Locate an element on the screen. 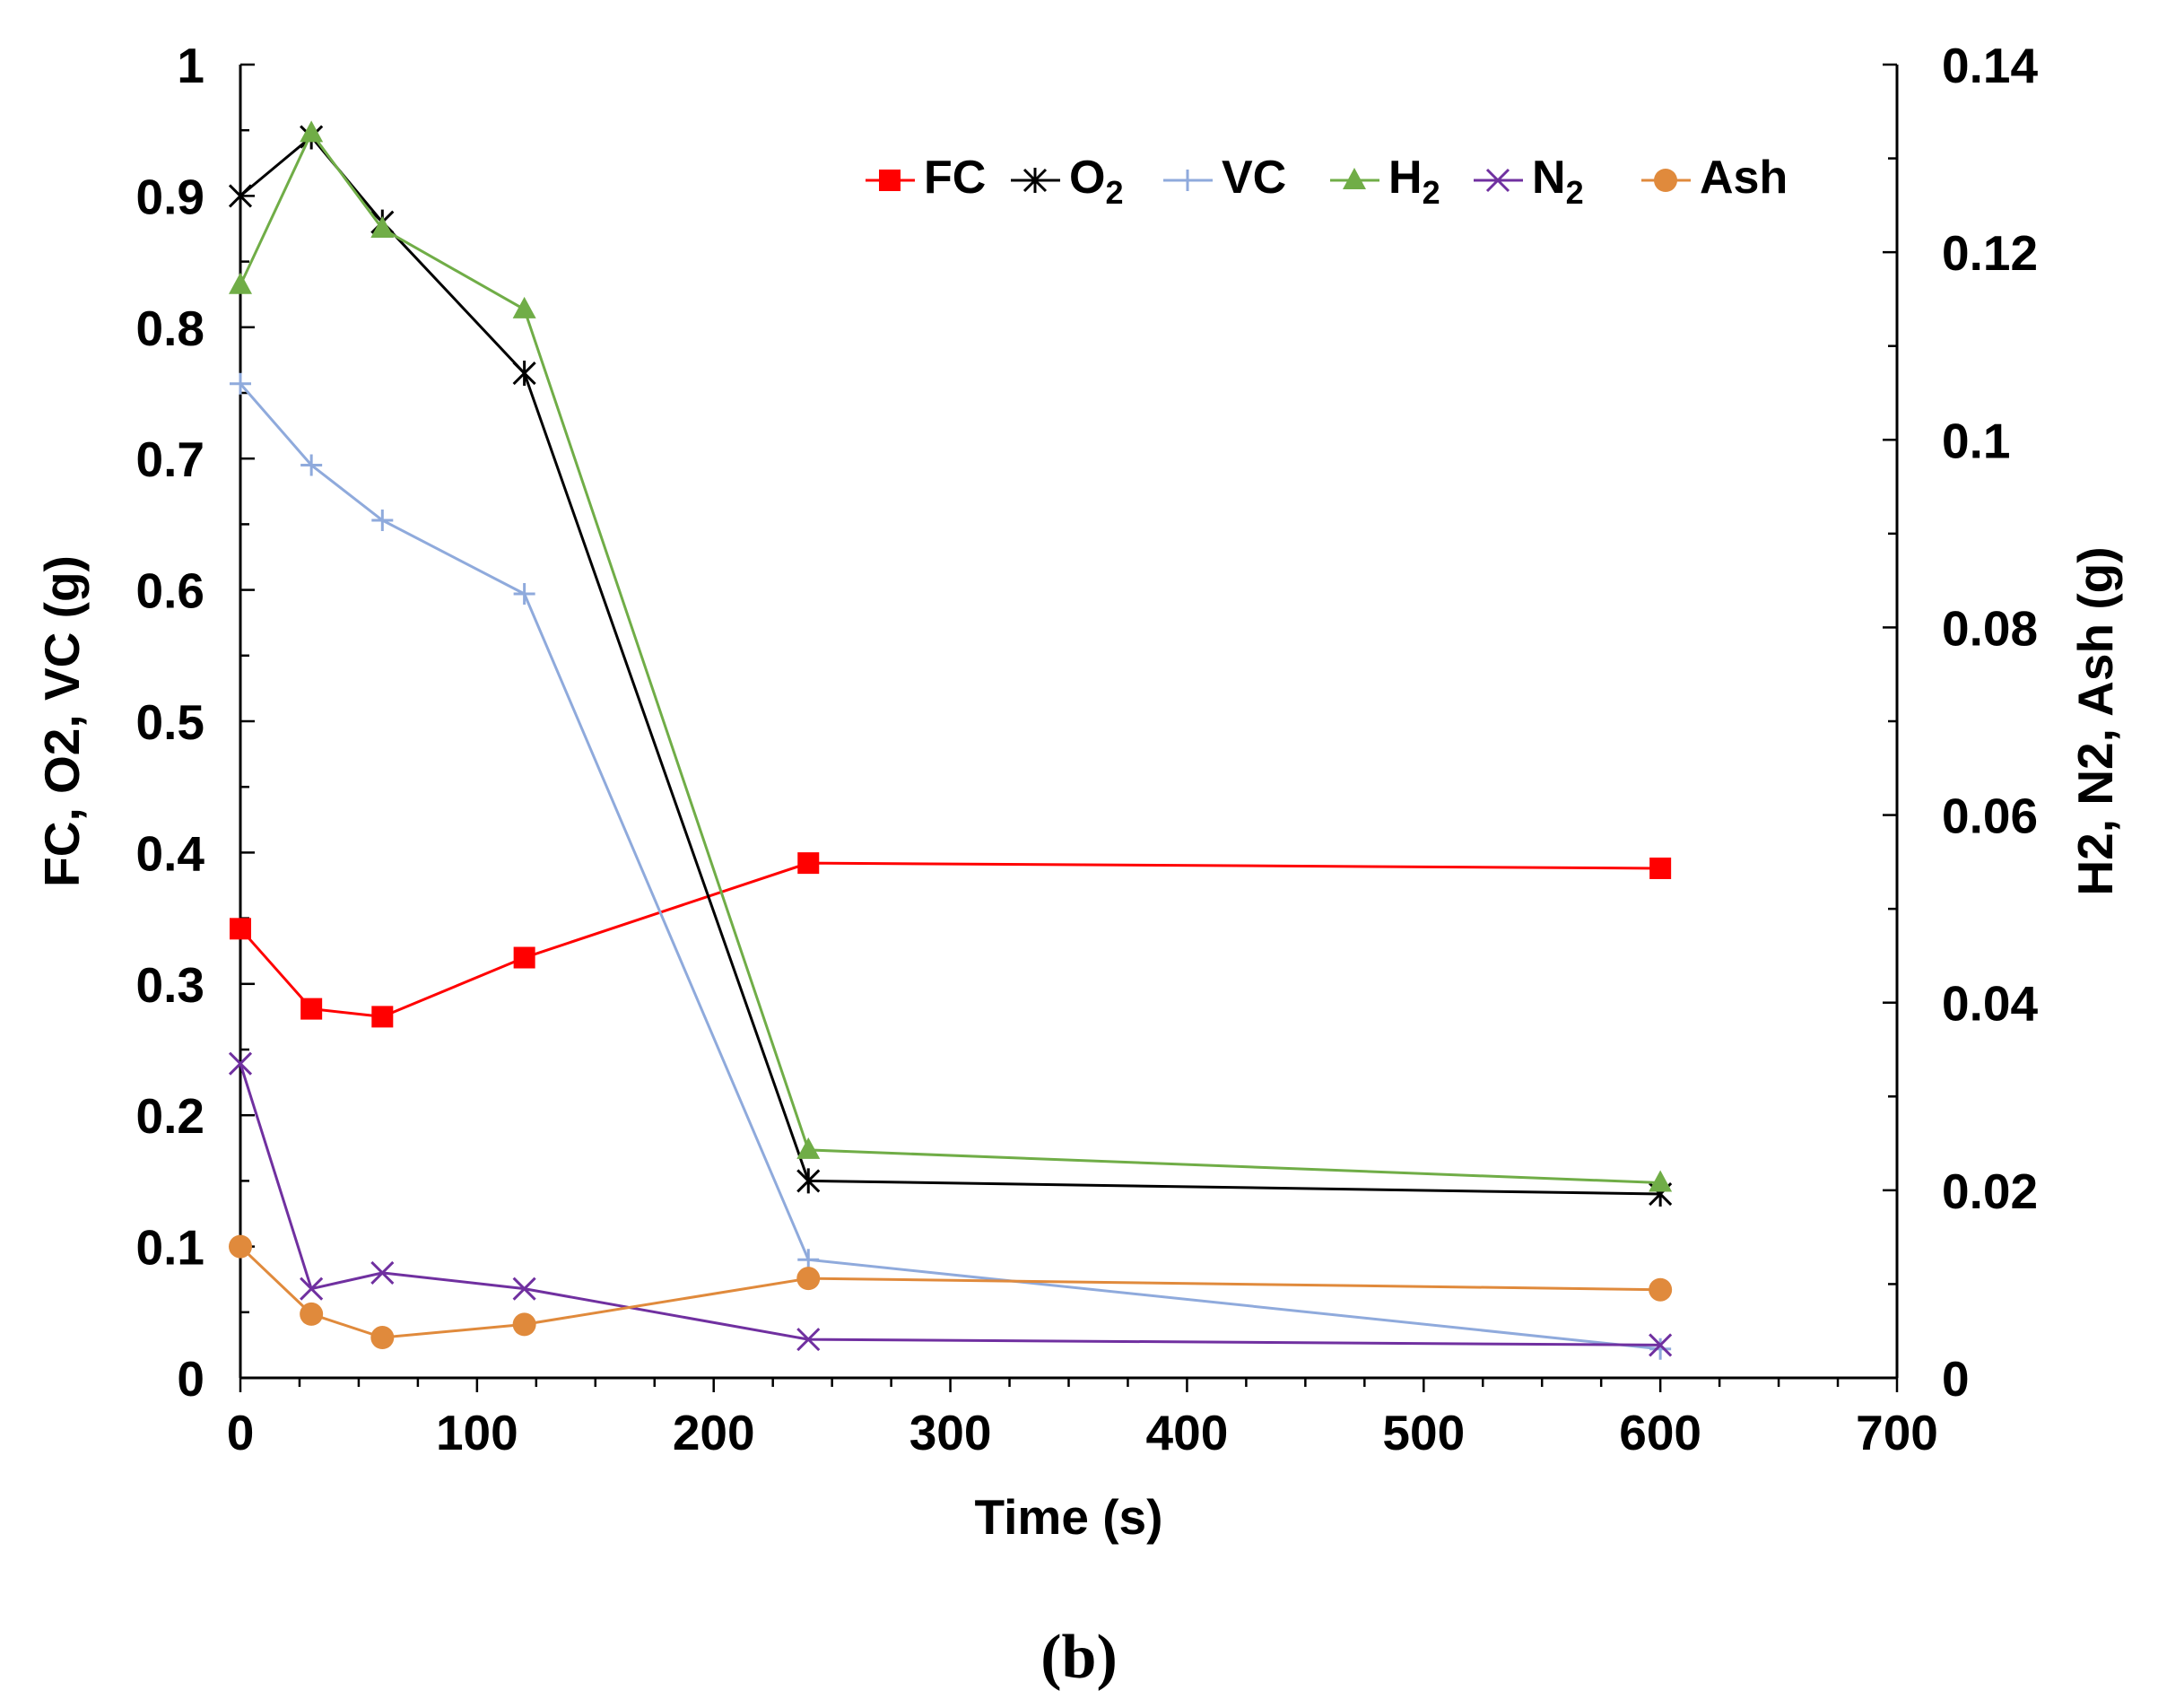 This screenshot has height=1708, width=2158. x-tick-label: 500 is located at coordinates (1423, 1432).